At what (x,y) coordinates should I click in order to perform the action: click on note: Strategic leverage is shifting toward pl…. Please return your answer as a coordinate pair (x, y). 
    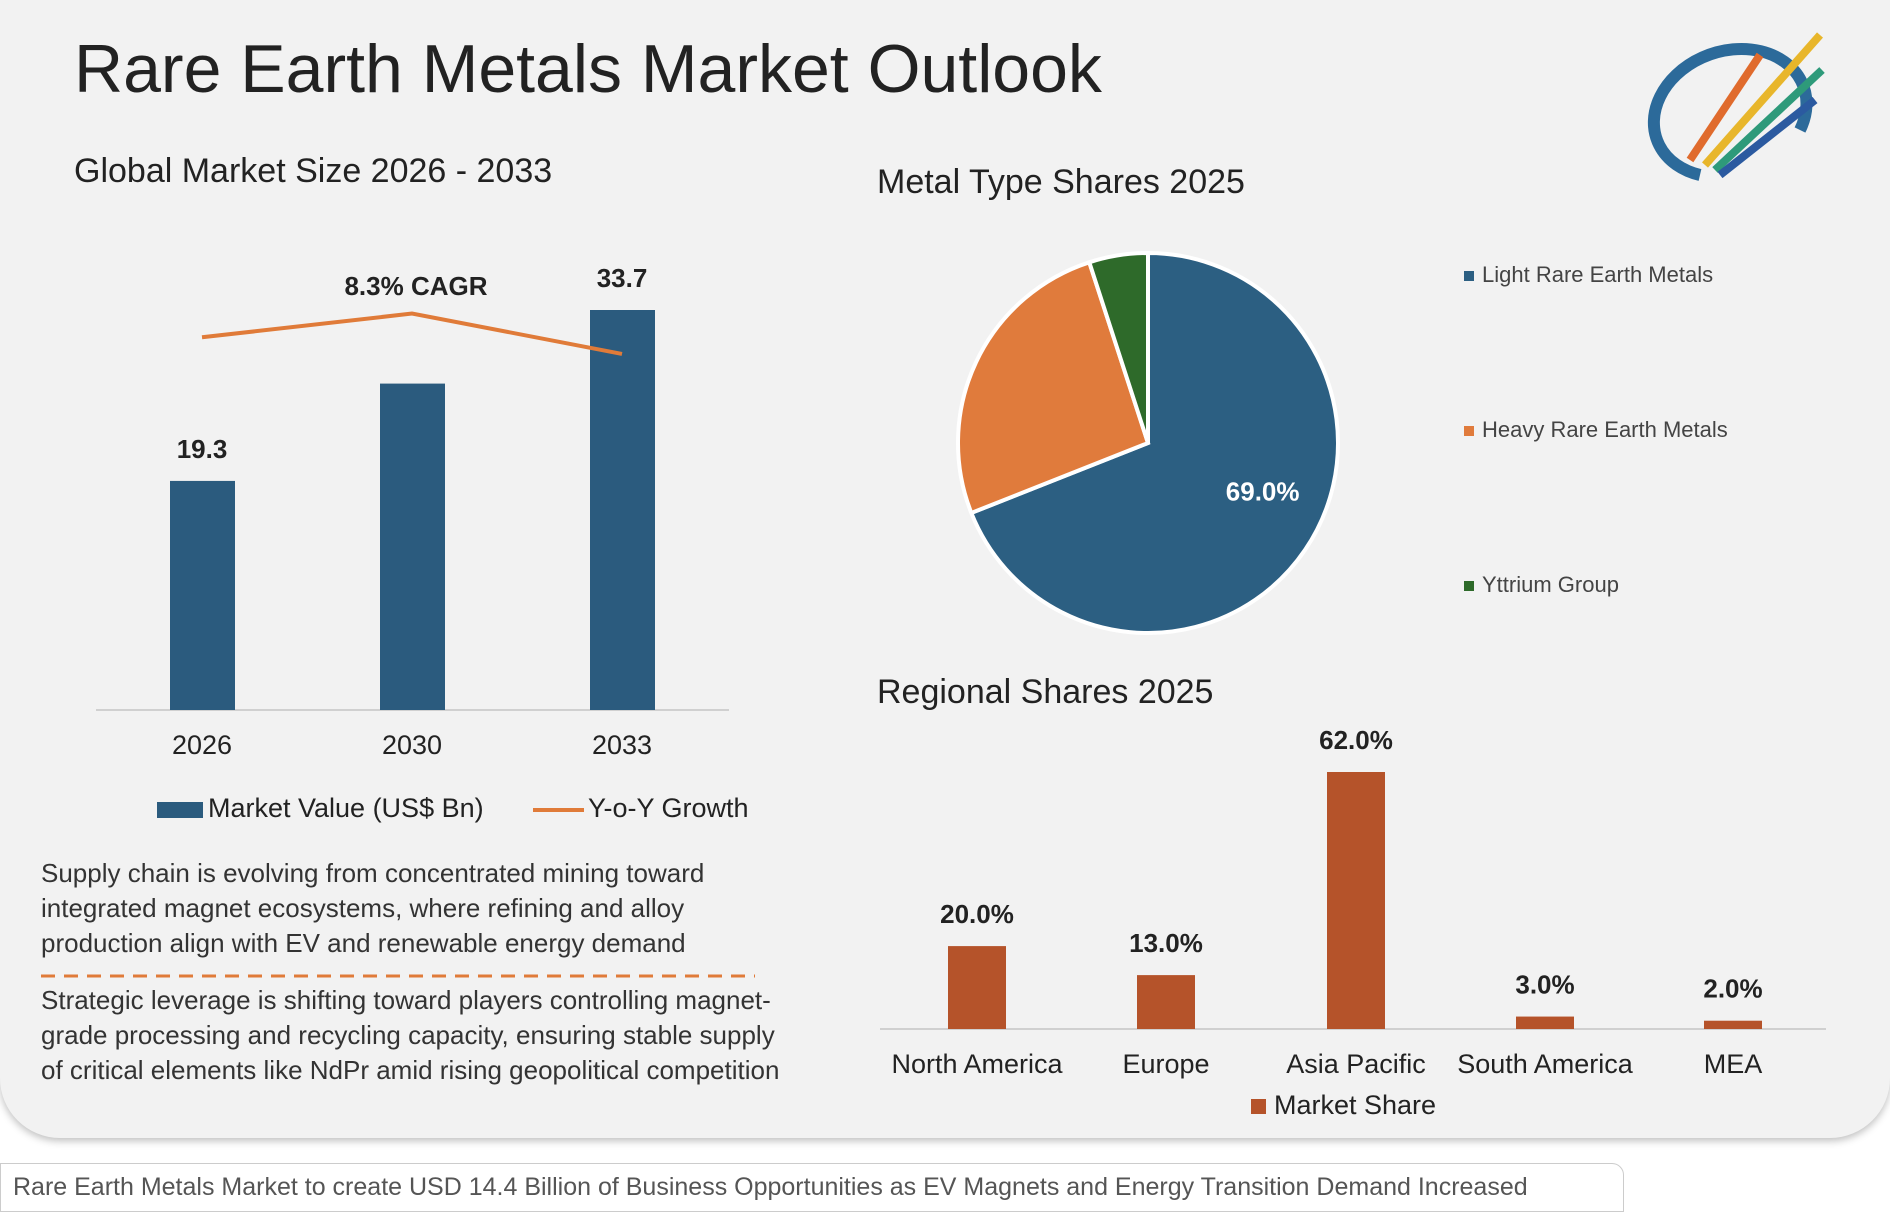
    Looking at the image, I should click on (410, 1035).